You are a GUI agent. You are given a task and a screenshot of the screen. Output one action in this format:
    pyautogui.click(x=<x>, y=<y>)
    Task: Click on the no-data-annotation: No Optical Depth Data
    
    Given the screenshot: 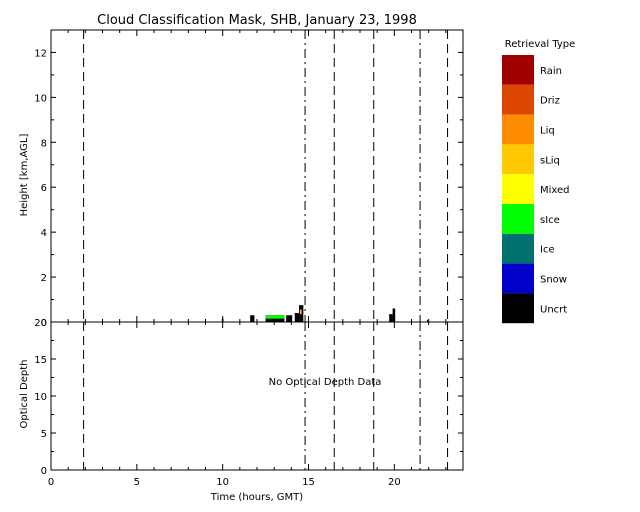 What is the action you would take?
    pyautogui.click(x=325, y=382)
    